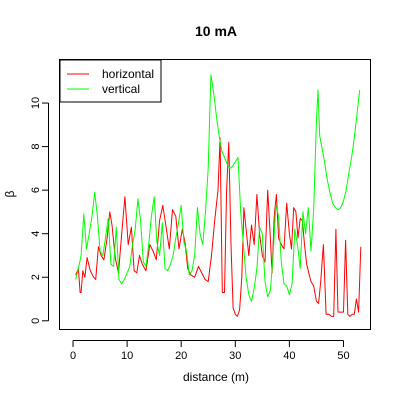  What do you see at coordinates (36, 277) in the screenshot?
I see `y-tick-label: 2` at bounding box center [36, 277].